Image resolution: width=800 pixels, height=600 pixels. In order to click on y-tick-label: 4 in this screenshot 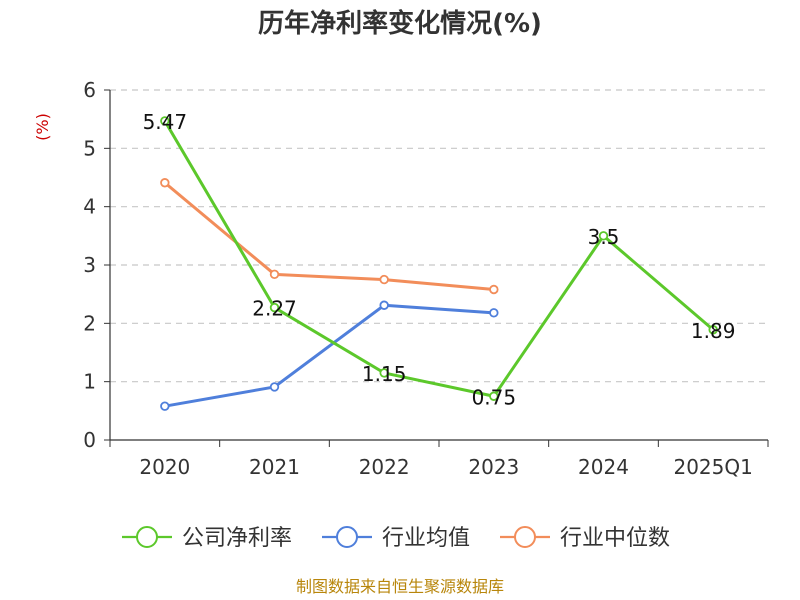, I will do `click(89, 207)`.